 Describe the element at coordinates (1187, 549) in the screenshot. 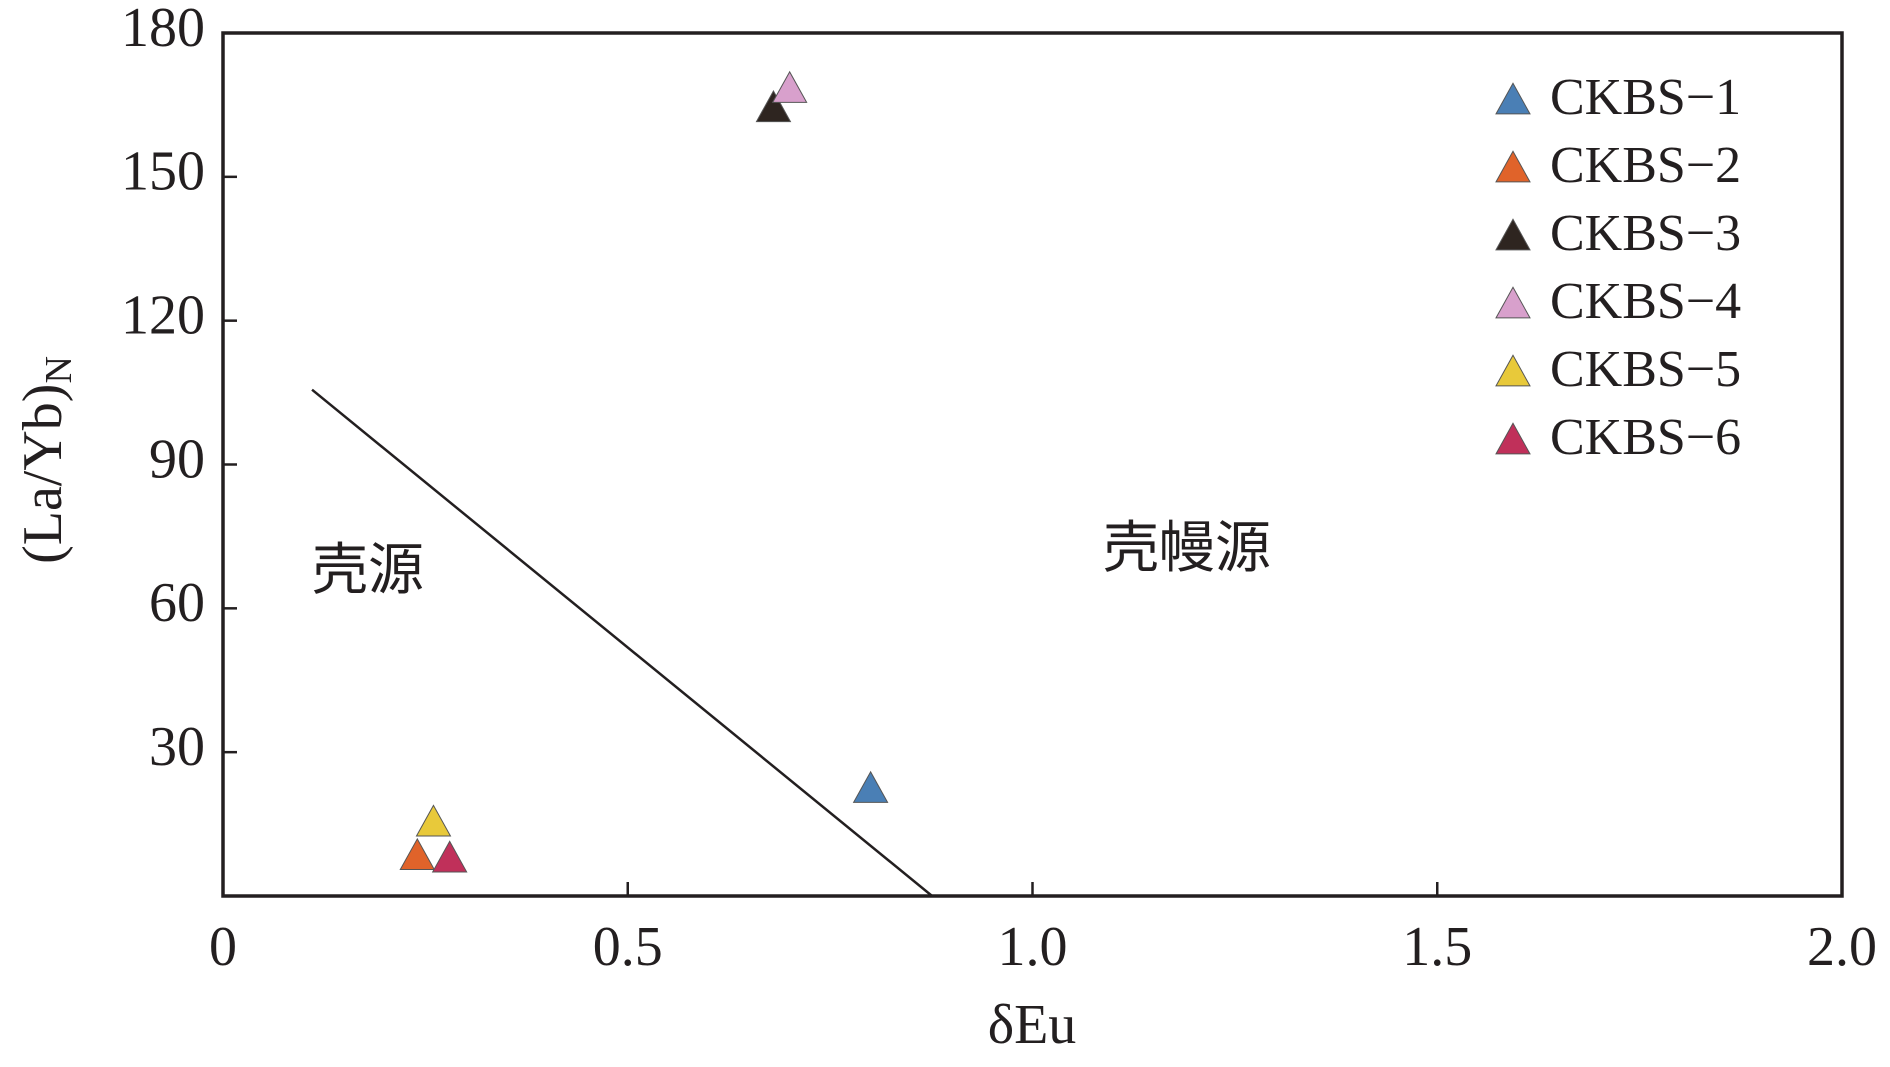

I see `annotation: 壳幔源` at that location.